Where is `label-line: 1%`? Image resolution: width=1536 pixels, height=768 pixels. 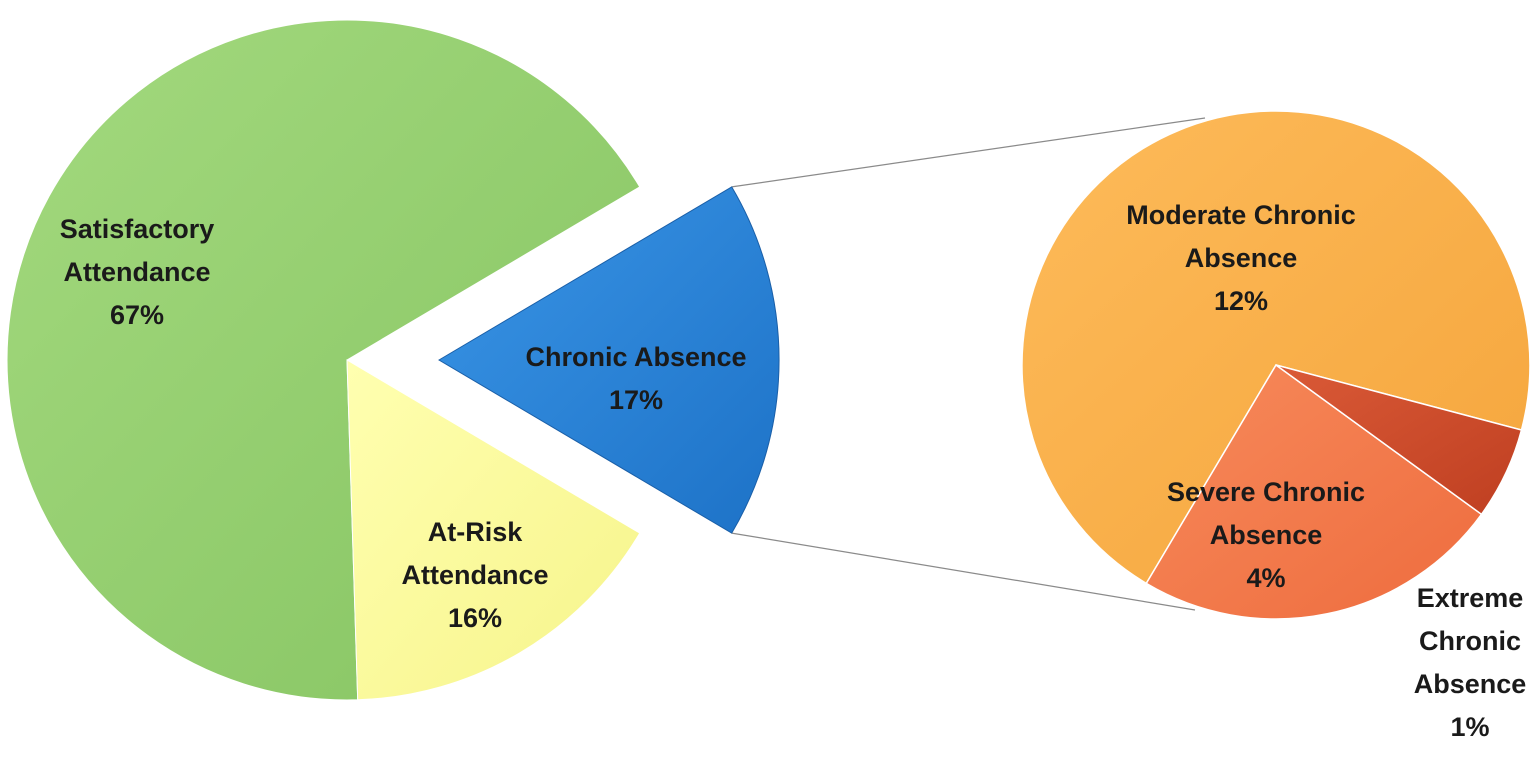
label-line: 1% is located at coordinates (1469, 727).